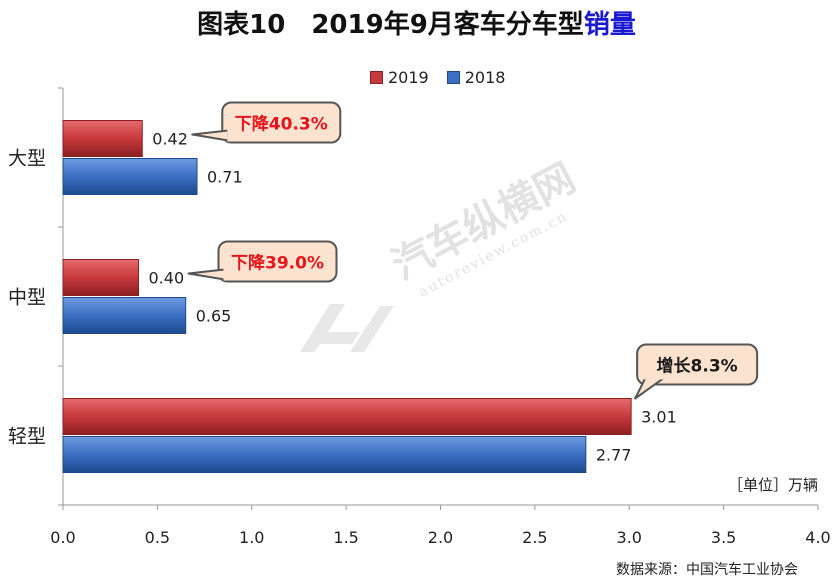 The height and width of the screenshot is (581, 833). What do you see at coordinates (707, 570) in the screenshot?
I see `source-note: 数据来源：中国汽车工业协会` at bounding box center [707, 570].